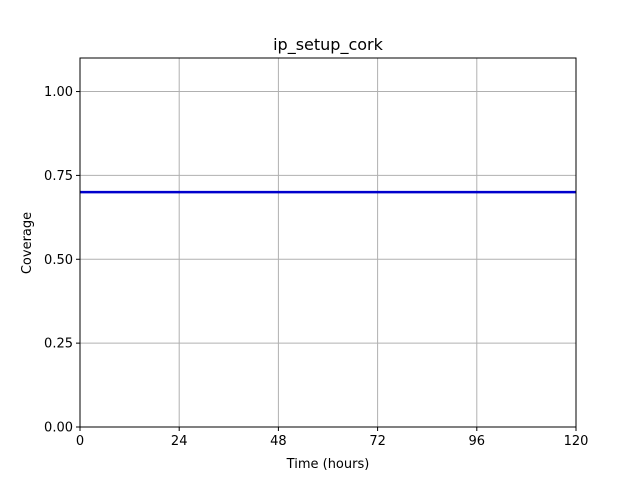 Image resolution: width=640 pixels, height=485 pixels. What do you see at coordinates (576, 441) in the screenshot?
I see `x-tick-label: 120` at bounding box center [576, 441].